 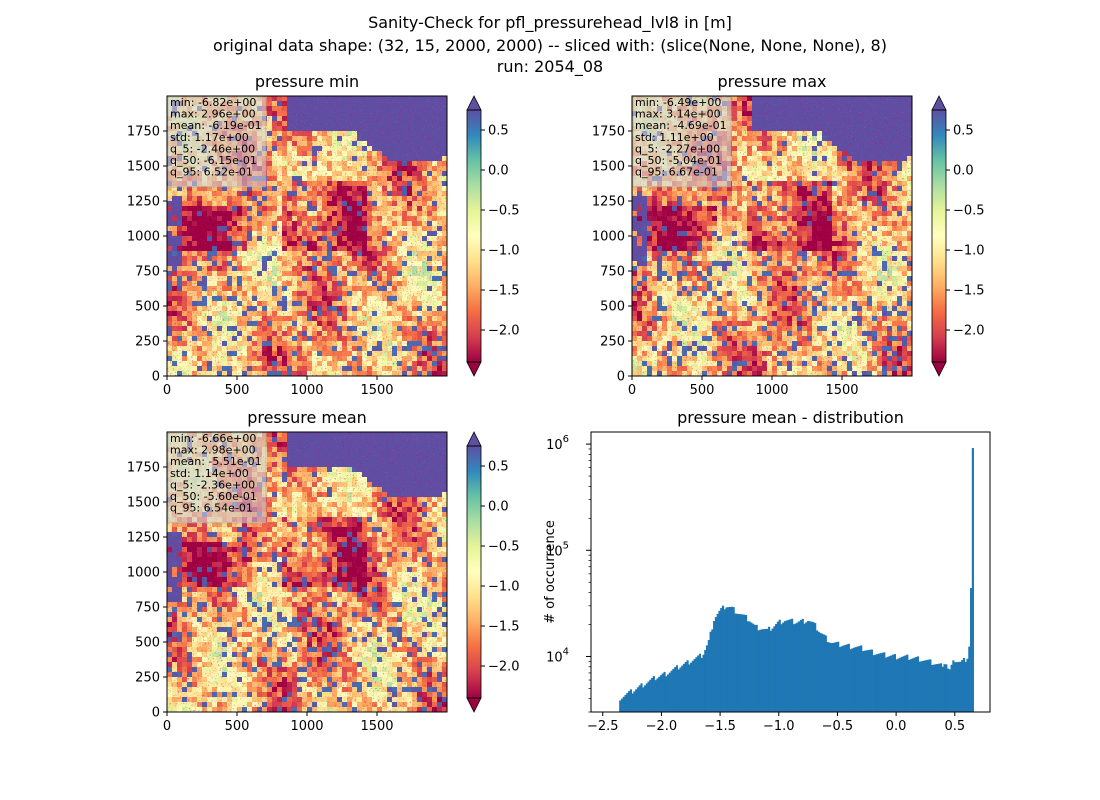 I want to click on colorbar-frame, so click(x=474, y=236).